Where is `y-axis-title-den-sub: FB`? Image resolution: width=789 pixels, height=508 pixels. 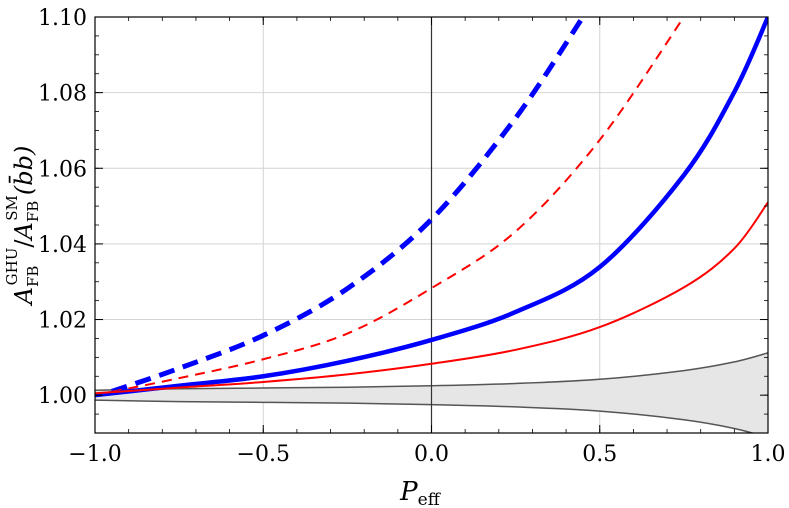 y-axis-title-den-sub: FB is located at coordinates (33, 211).